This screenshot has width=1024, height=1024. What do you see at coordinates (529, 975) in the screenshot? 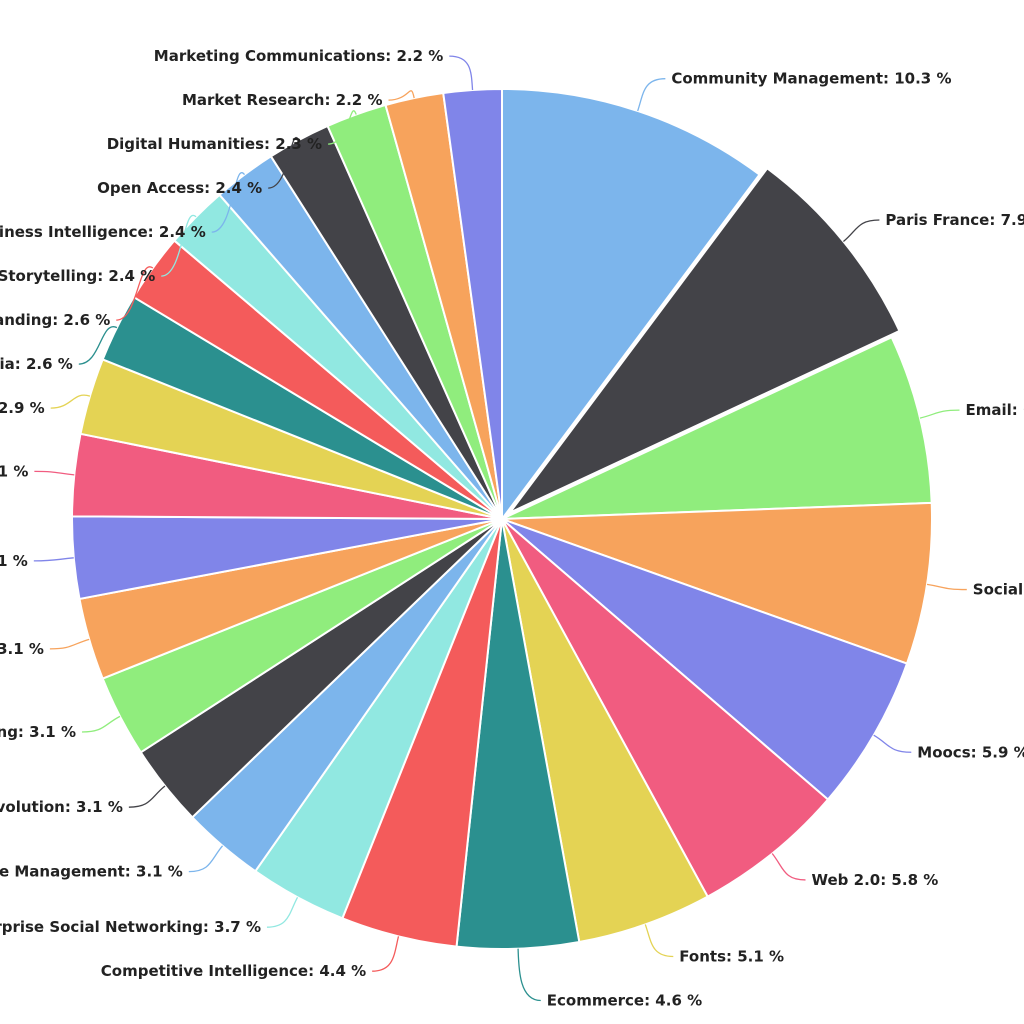
I see `connector-ecommerce` at bounding box center [529, 975].